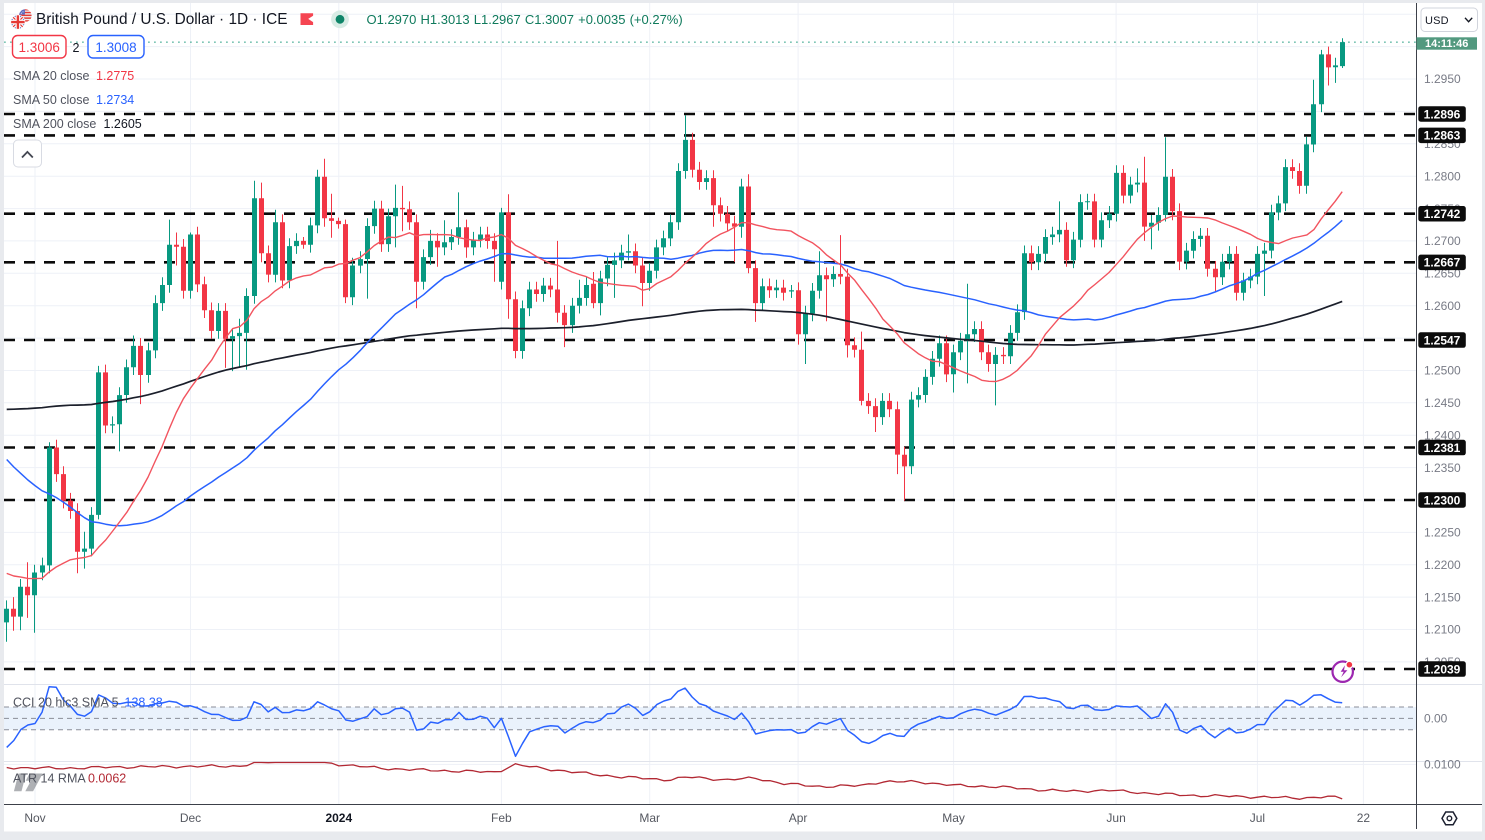 The width and height of the screenshot is (1485, 840). I want to click on svg-text:British Pound / U.S. Dollar ·: British Pound / U.S. Dollar · 1D · ICE, so click(161, 19).